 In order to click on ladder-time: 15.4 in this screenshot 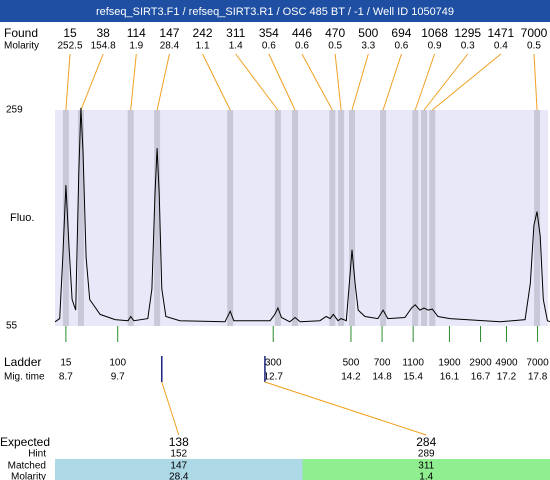, I will do `click(413, 377)`.